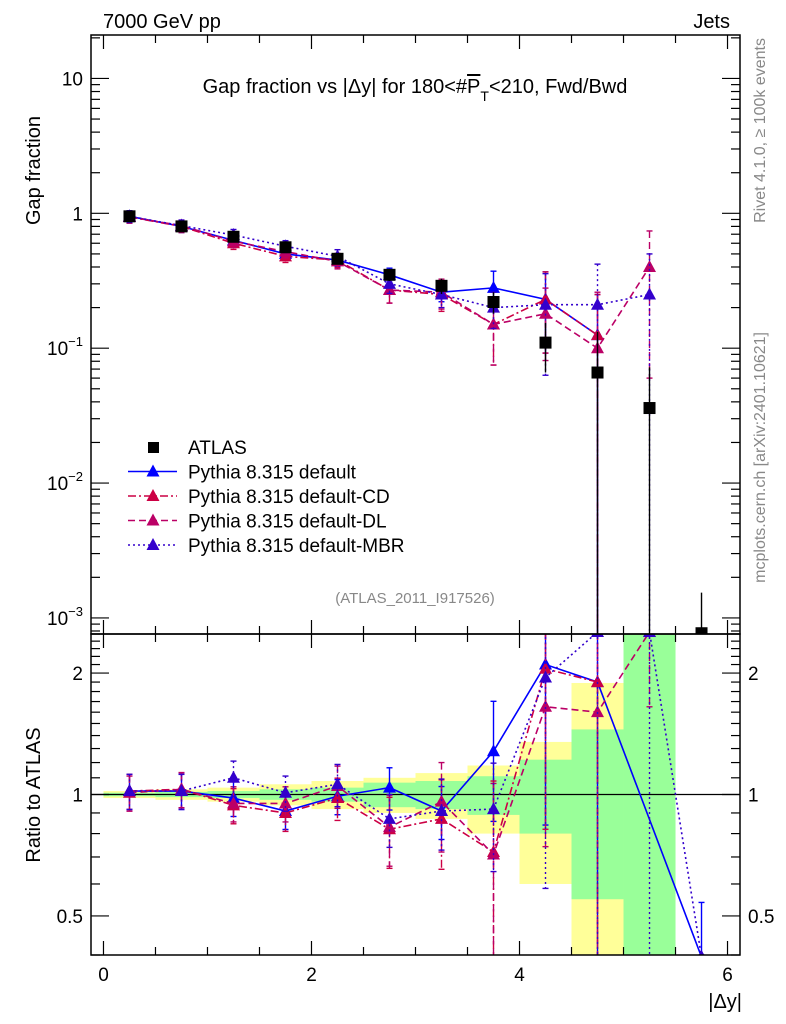 Image resolution: width=786 pixels, height=1024 pixels. I want to click on y-tick-label: 10⁻³, so click(65, 617).